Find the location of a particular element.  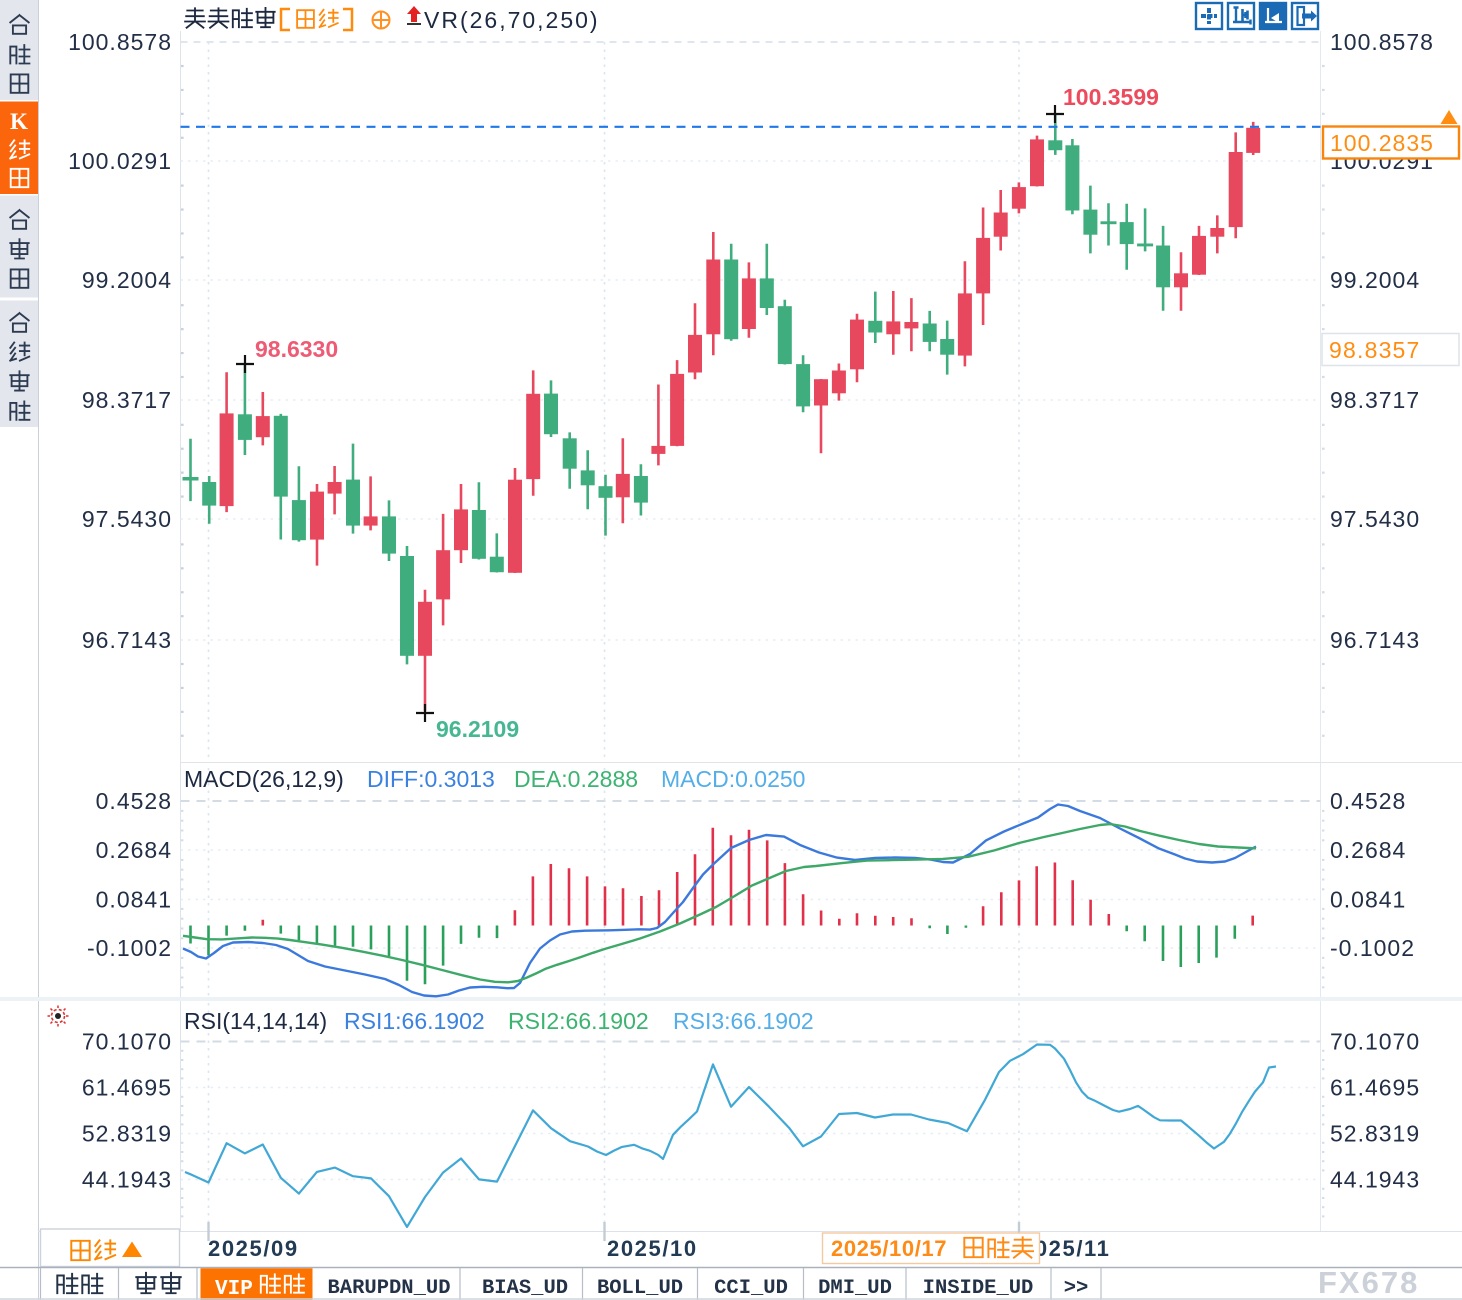

svg-text: BARUPDN_UD is located at coordinates (388, 1288).